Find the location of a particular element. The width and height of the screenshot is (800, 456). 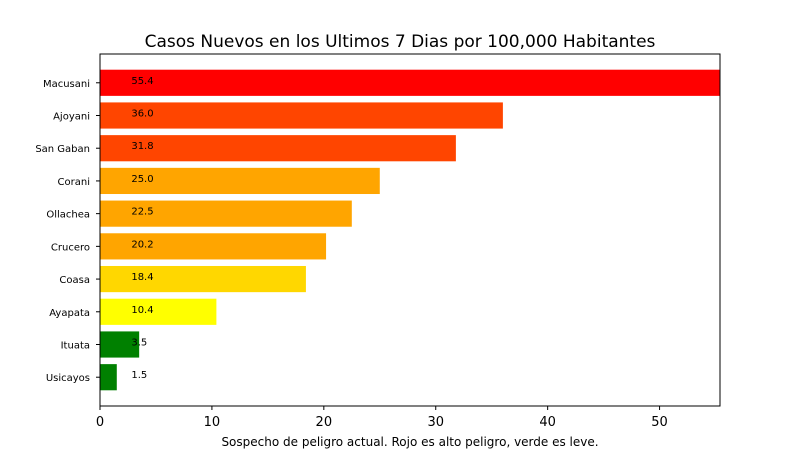

y-tick-label: Crucero is located at coordinates (70, 247).